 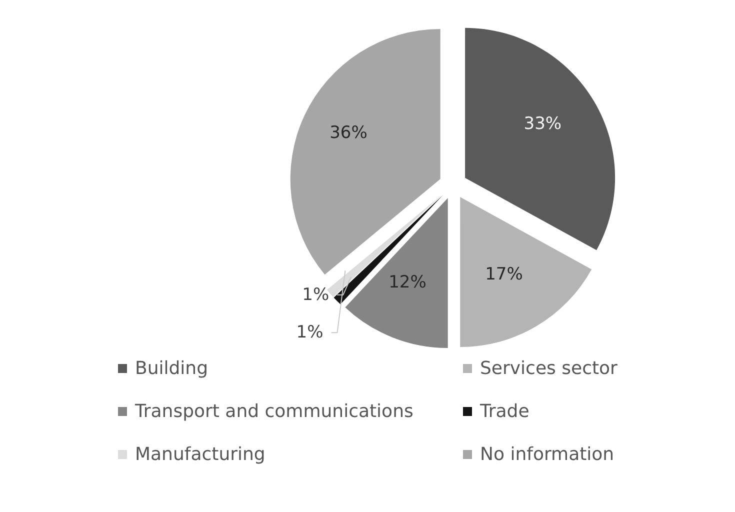 What do you see at coordinates (543, 124) in the screenshot?
I see `data-label: 33%` at bounding box center [543, 124].